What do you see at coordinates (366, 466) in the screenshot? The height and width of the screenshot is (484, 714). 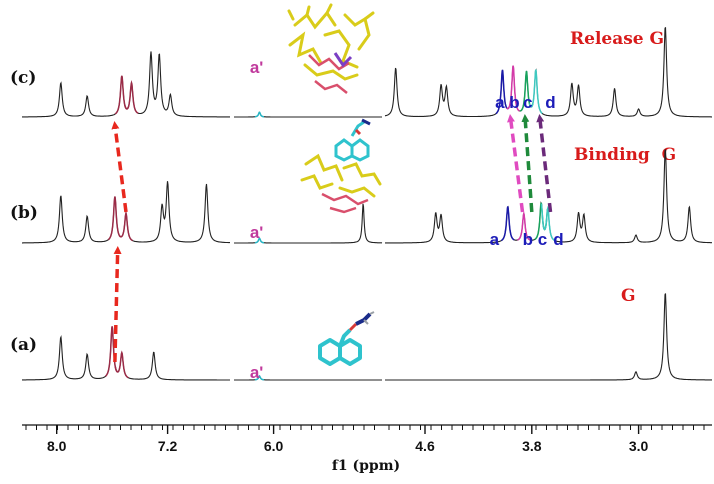 I see `x-axis-title: f1 (ppm)` at bounding box center [366, 466].